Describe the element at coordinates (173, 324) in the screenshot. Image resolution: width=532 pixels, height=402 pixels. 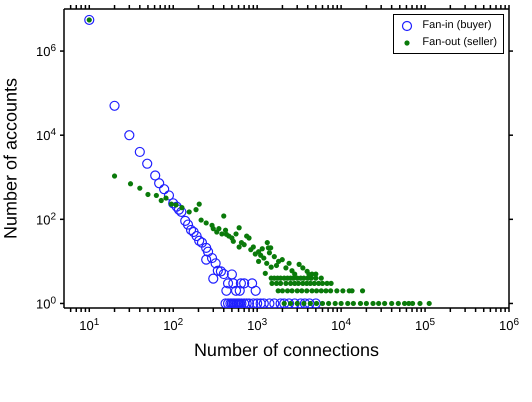
I see `x-tick-label: 10$^{2}$` at that location.